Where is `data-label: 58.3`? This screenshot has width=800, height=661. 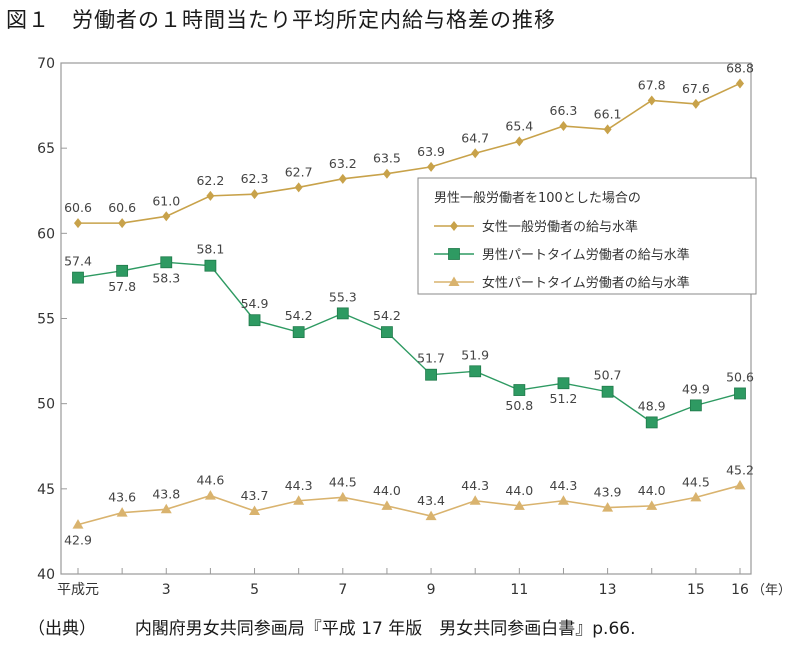 data-label: 58.3 is located at coordinates (166, 277).